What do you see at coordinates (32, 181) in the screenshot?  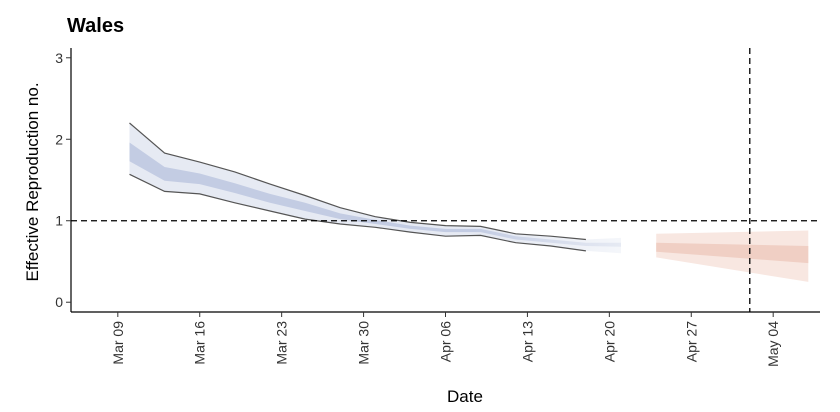 I see `y-axis-title: Effective Reproduction no.` at bounding box center [32, 181].